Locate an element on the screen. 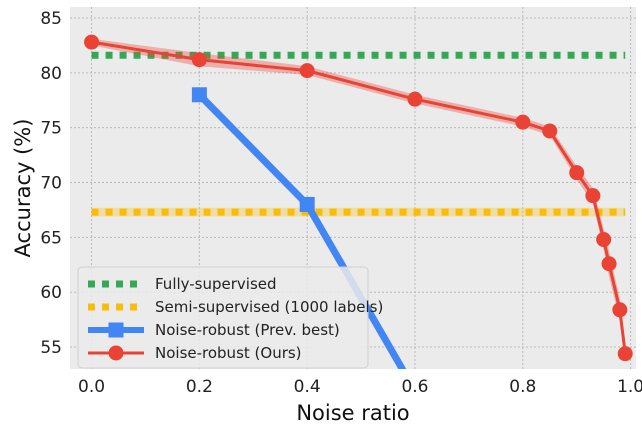 The width and height of the screenshot is (642, 427). x-tick-label: 0.6 is located at coordinates (414, 387).